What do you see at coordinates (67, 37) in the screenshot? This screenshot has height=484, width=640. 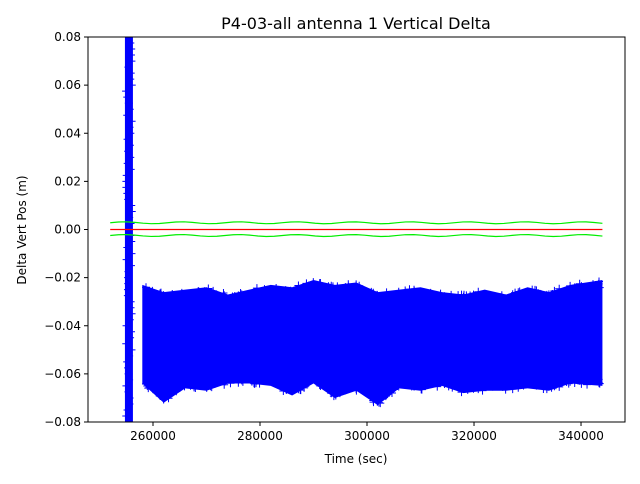 I see `y-tick-label: 0.08` at bounding box center [67, 37].